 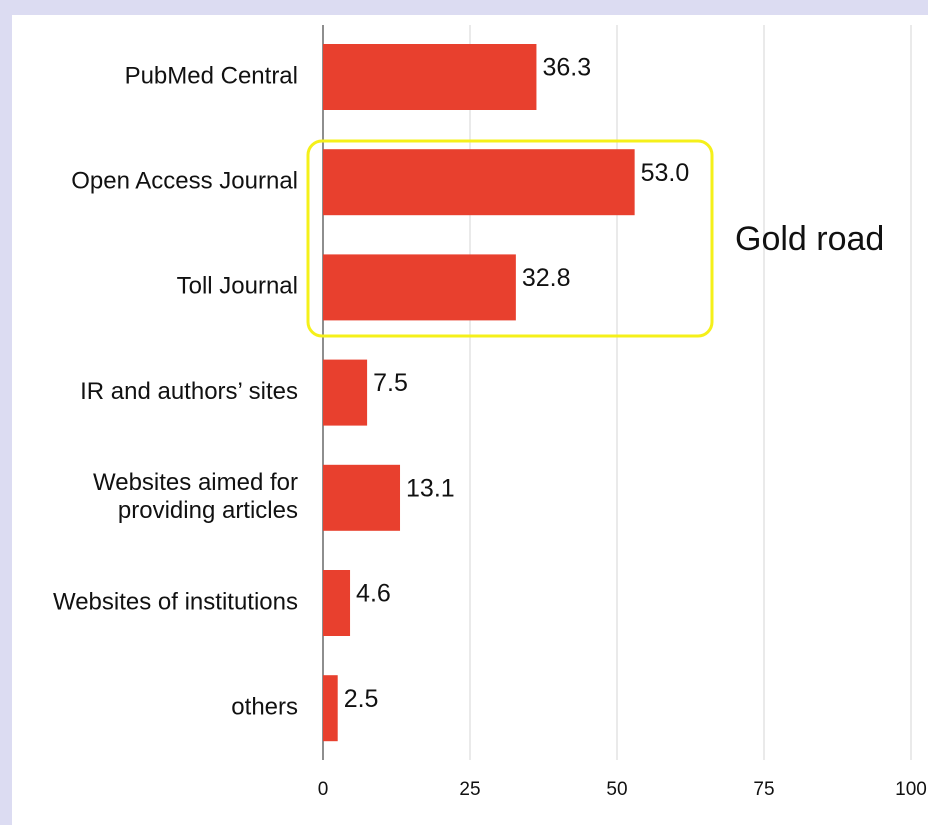 What do you see at coordinates (211, 75) in the screenshot?
I see `y-tick-label: PubMed Central` at bounding box center [211, 75].